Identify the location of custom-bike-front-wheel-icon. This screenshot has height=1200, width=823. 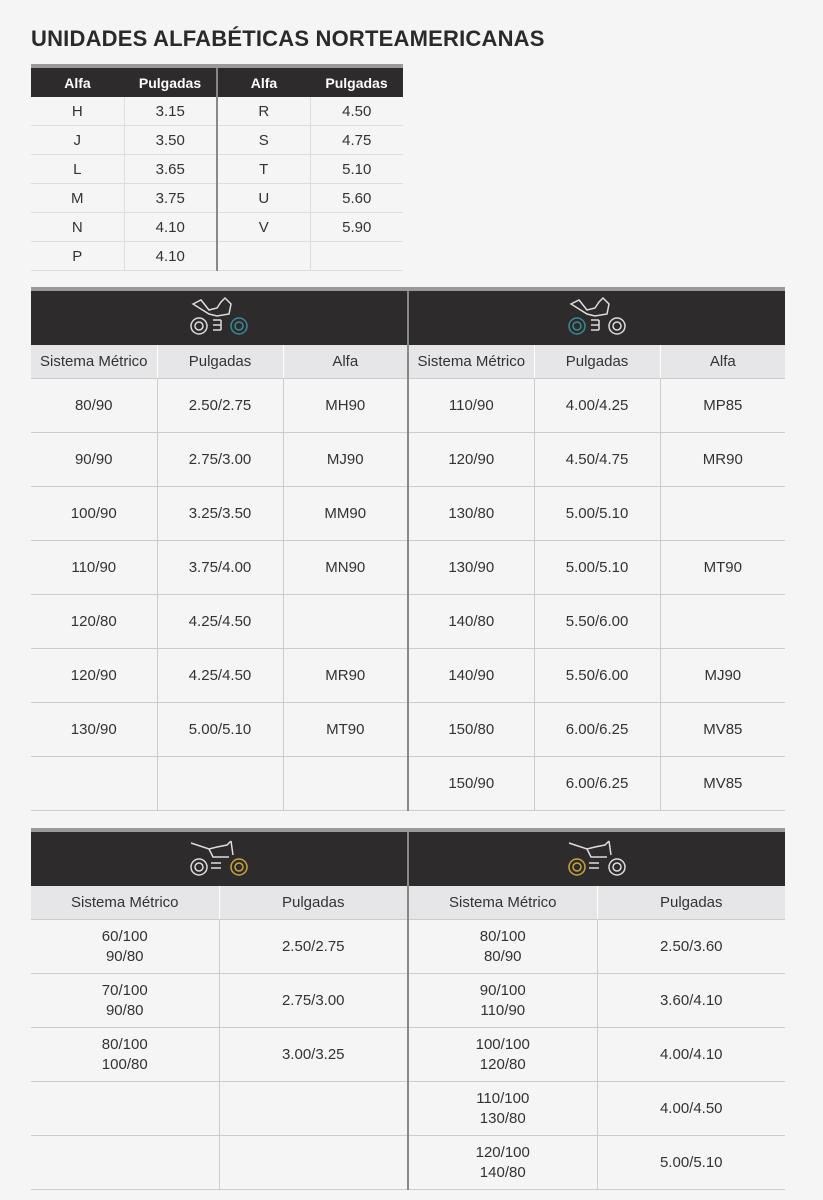
(219, 858).